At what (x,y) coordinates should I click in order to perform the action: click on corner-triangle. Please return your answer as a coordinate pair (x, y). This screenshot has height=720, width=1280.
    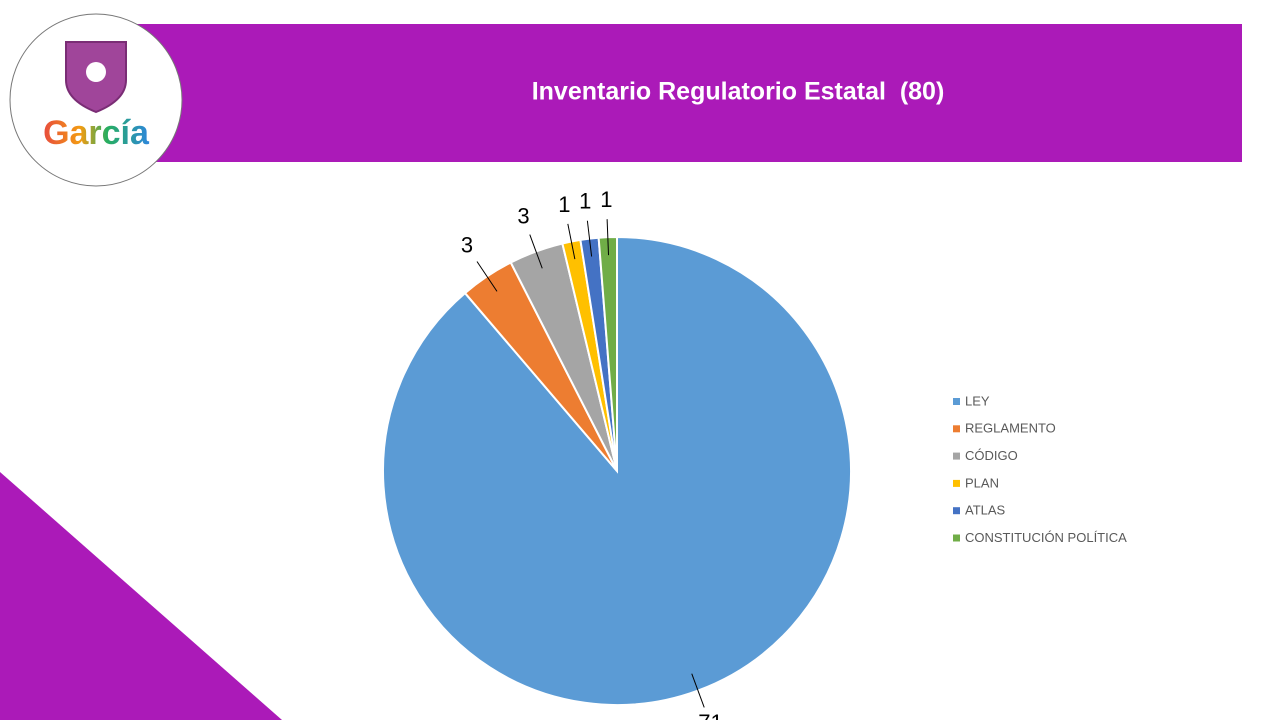
    Looking at the image, I should click on (141, 596).